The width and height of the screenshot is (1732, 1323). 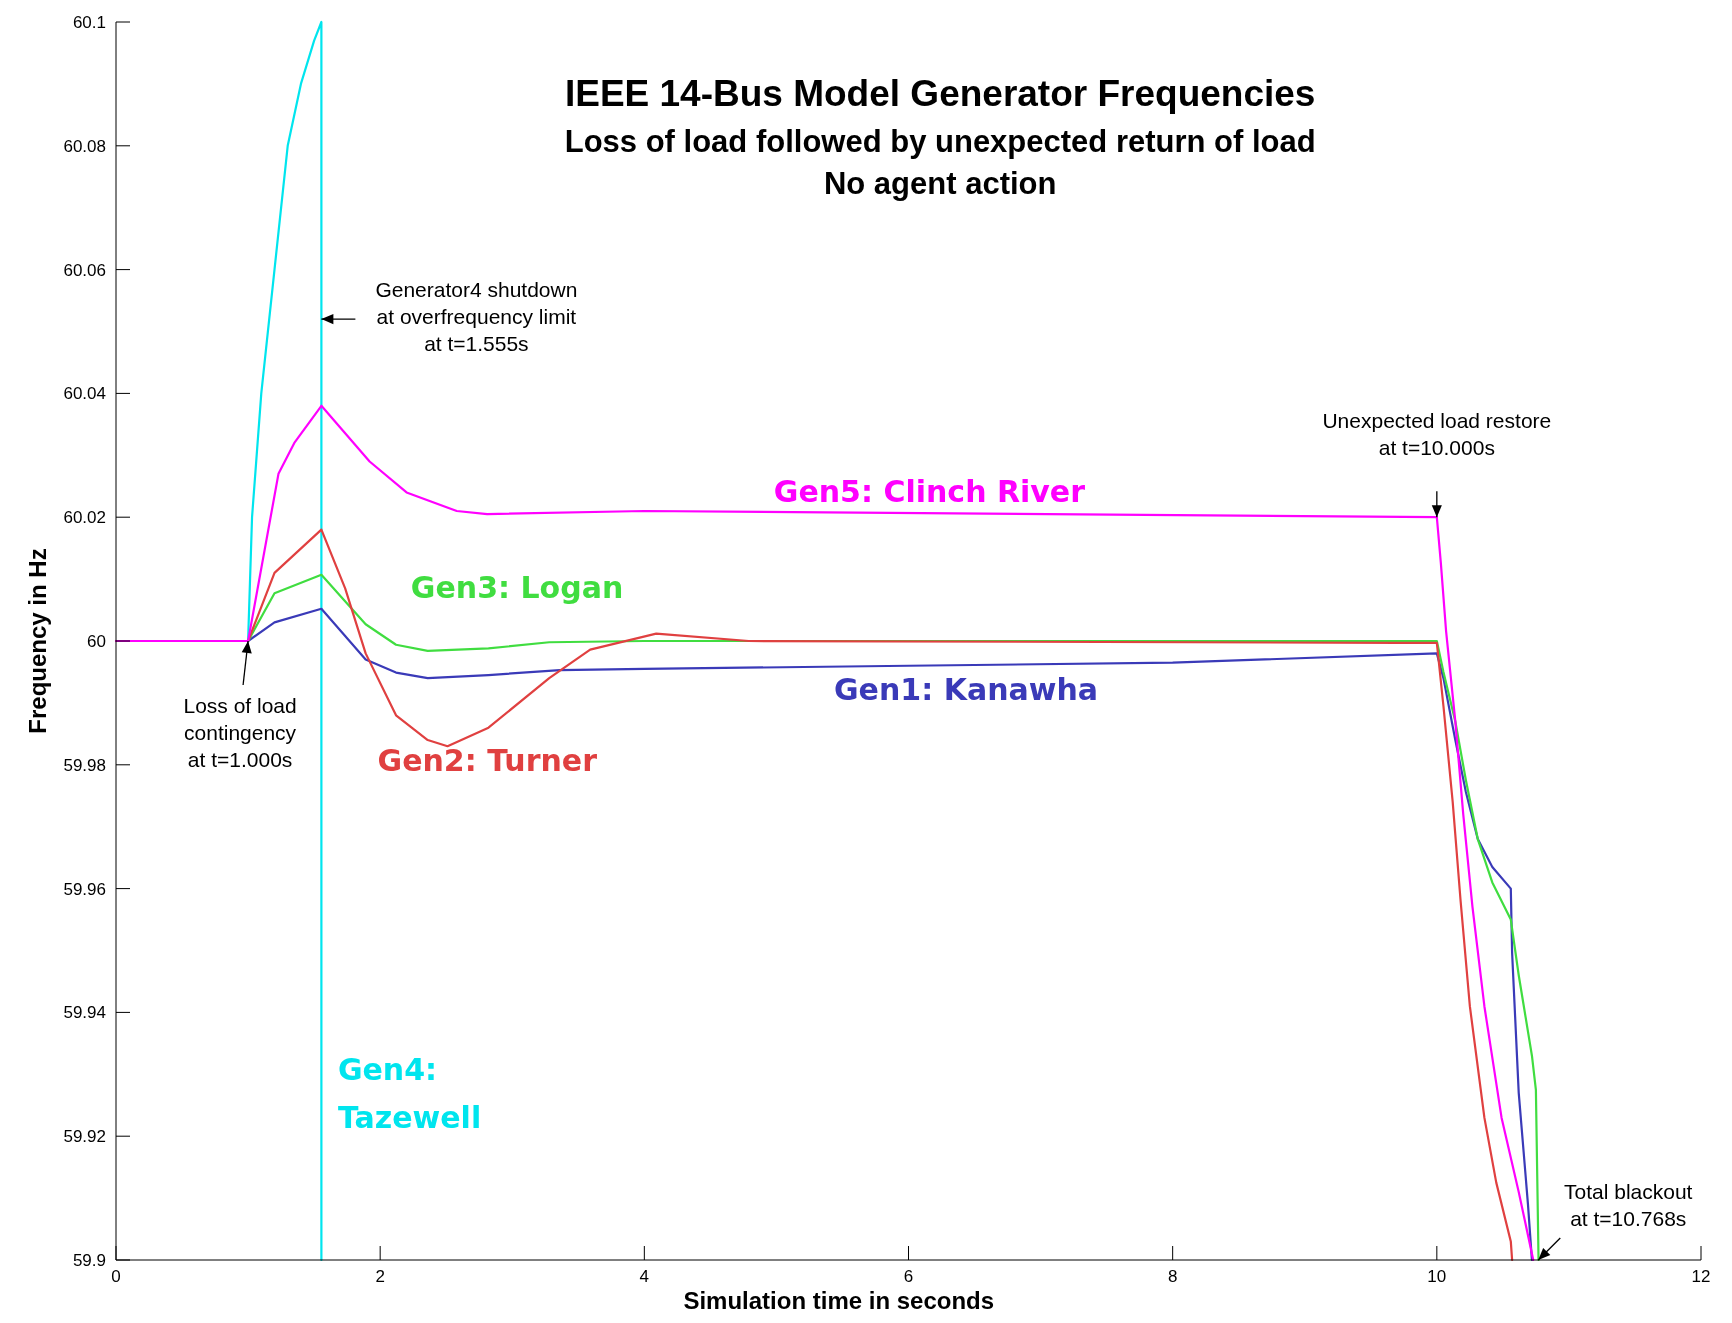 What do you see at coordinates (84, 1137) in the screenshot?
I see `y-tick-label: 59.92` at bounding box center [84, 1137].